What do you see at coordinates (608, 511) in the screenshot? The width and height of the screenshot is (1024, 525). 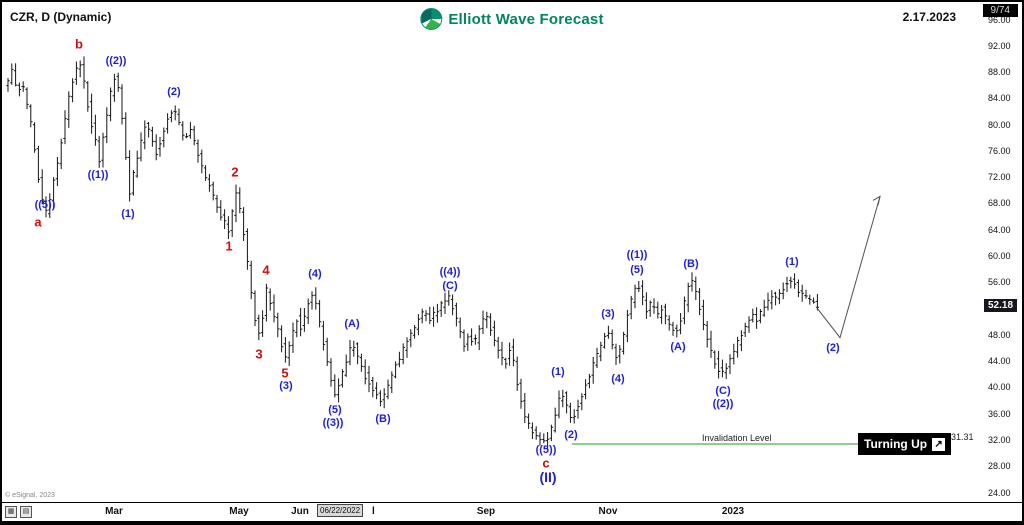 I see `month-label: Nov` at bounding box center [608, 511].